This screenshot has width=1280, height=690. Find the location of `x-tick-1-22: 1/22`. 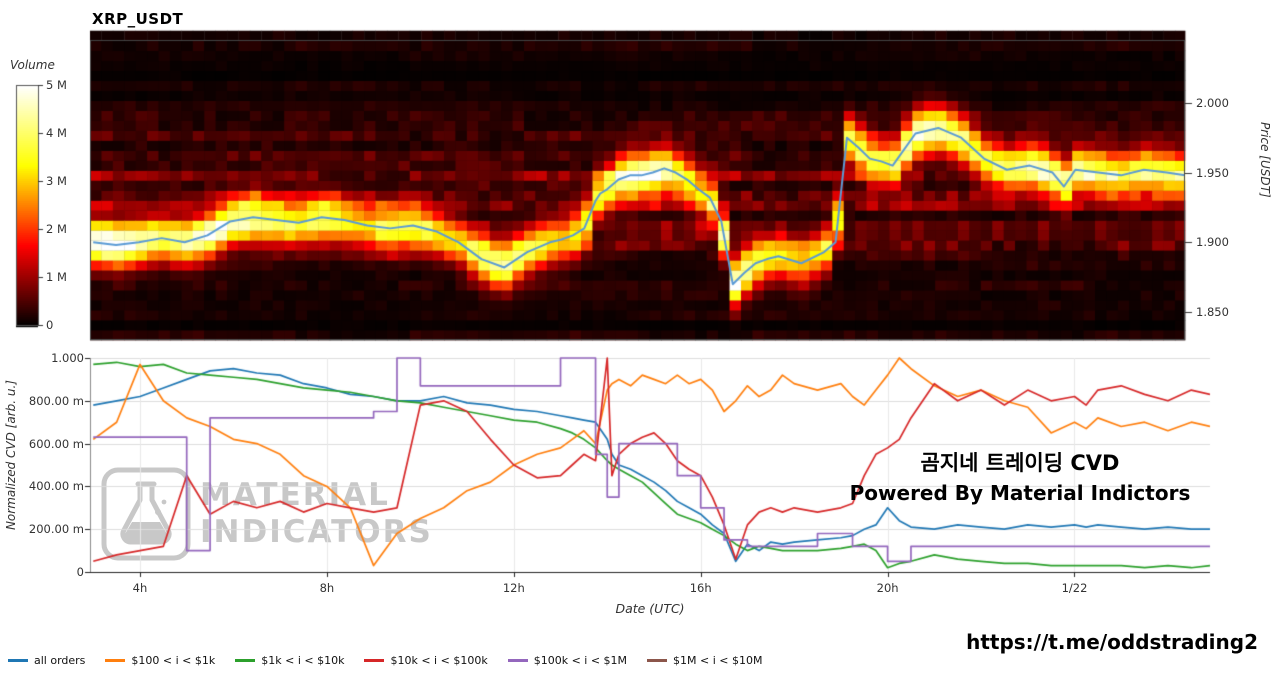

x-tick-1-22: 1/22 is located at coordinates (1074, 588).